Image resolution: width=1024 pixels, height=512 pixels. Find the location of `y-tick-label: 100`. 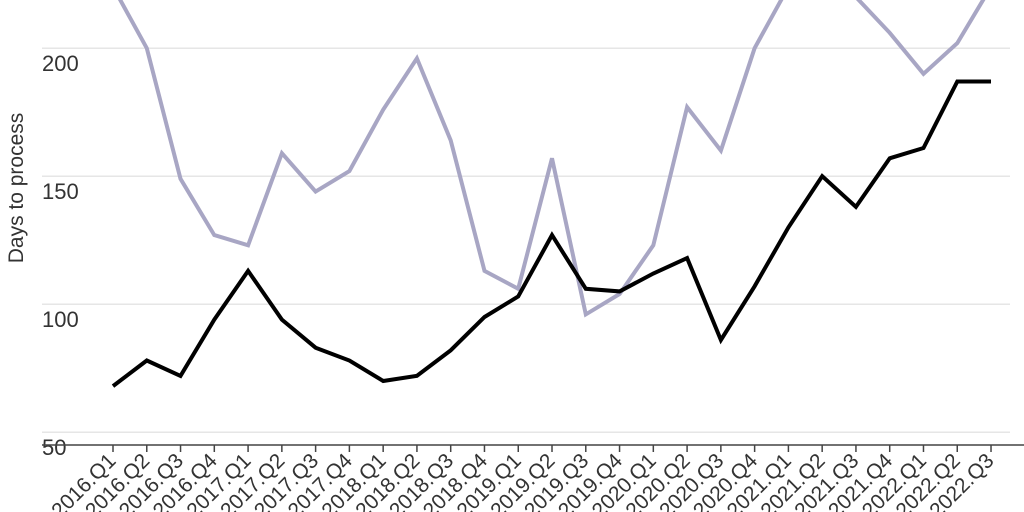

y-tick-label: 100 is located at coordinates (60, 319).